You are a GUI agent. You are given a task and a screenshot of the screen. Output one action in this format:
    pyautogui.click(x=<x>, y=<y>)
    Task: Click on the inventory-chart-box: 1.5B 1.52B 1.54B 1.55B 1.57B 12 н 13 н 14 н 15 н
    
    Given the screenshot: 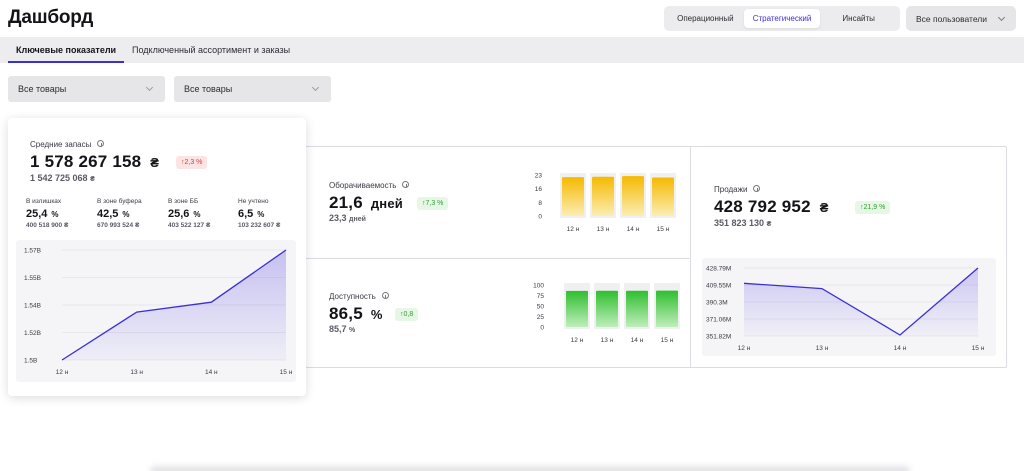 What is the action you would take?
    pyautogui.click(x=156, y=311)
    